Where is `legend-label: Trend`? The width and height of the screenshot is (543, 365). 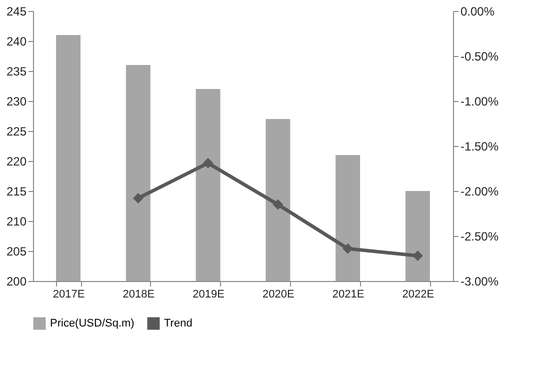
legend-label: Trend is located at coordinates (178, 324).